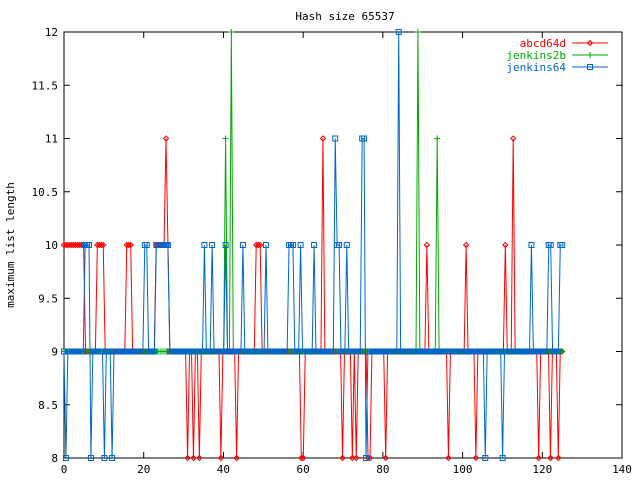 The height and width of the screenshot is (485, 640). Describe the element at coordinates (10, 245) in the screenshot. I see `y-axis-label: maximum list length` at that location.